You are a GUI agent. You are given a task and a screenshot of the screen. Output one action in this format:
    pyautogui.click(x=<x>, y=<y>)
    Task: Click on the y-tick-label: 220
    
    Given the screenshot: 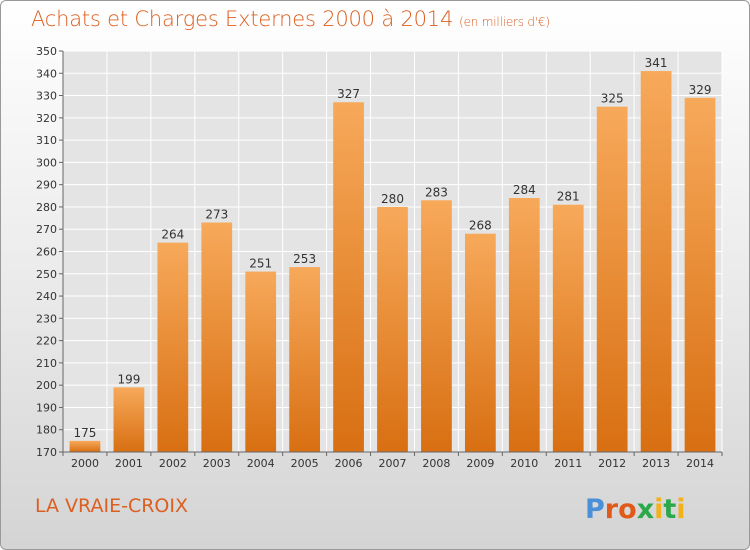 What is the action you would take?
    pyautogui.click(x=46, y=341)
    